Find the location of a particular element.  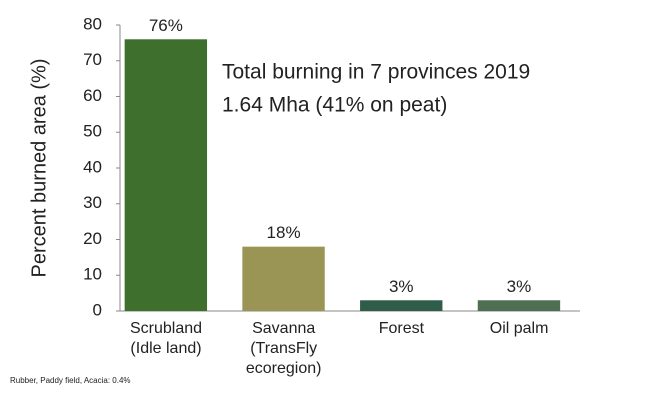

y-tick-label: 0 is located at coordinates (97, 309).